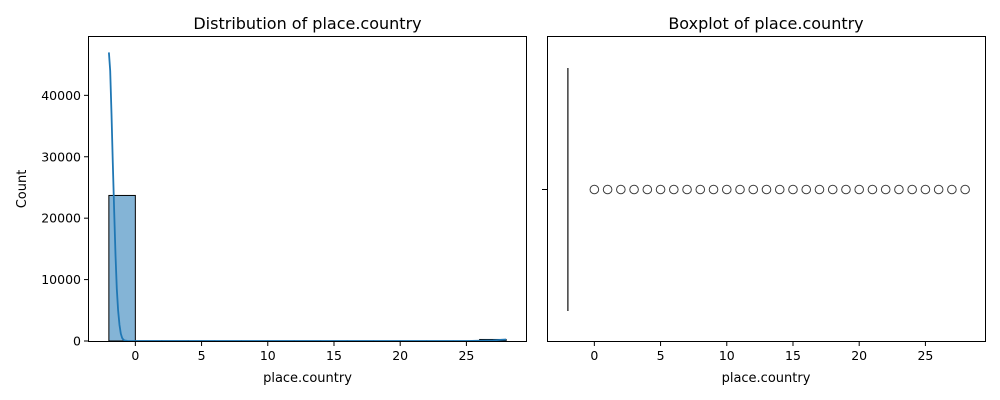 This screenshot has height=400, width=1000. I want to click on histogram-y-label: Count, so click(22, 189).